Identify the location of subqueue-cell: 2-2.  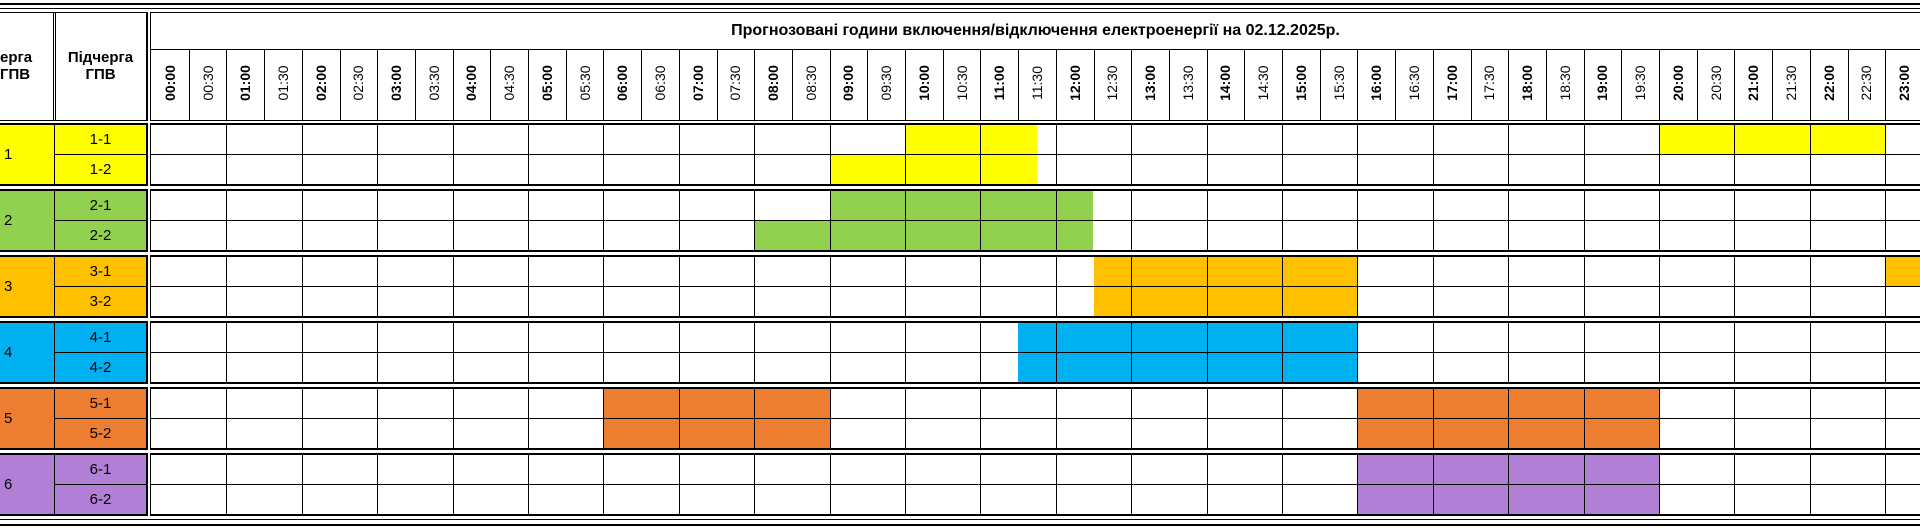
(100, 235).